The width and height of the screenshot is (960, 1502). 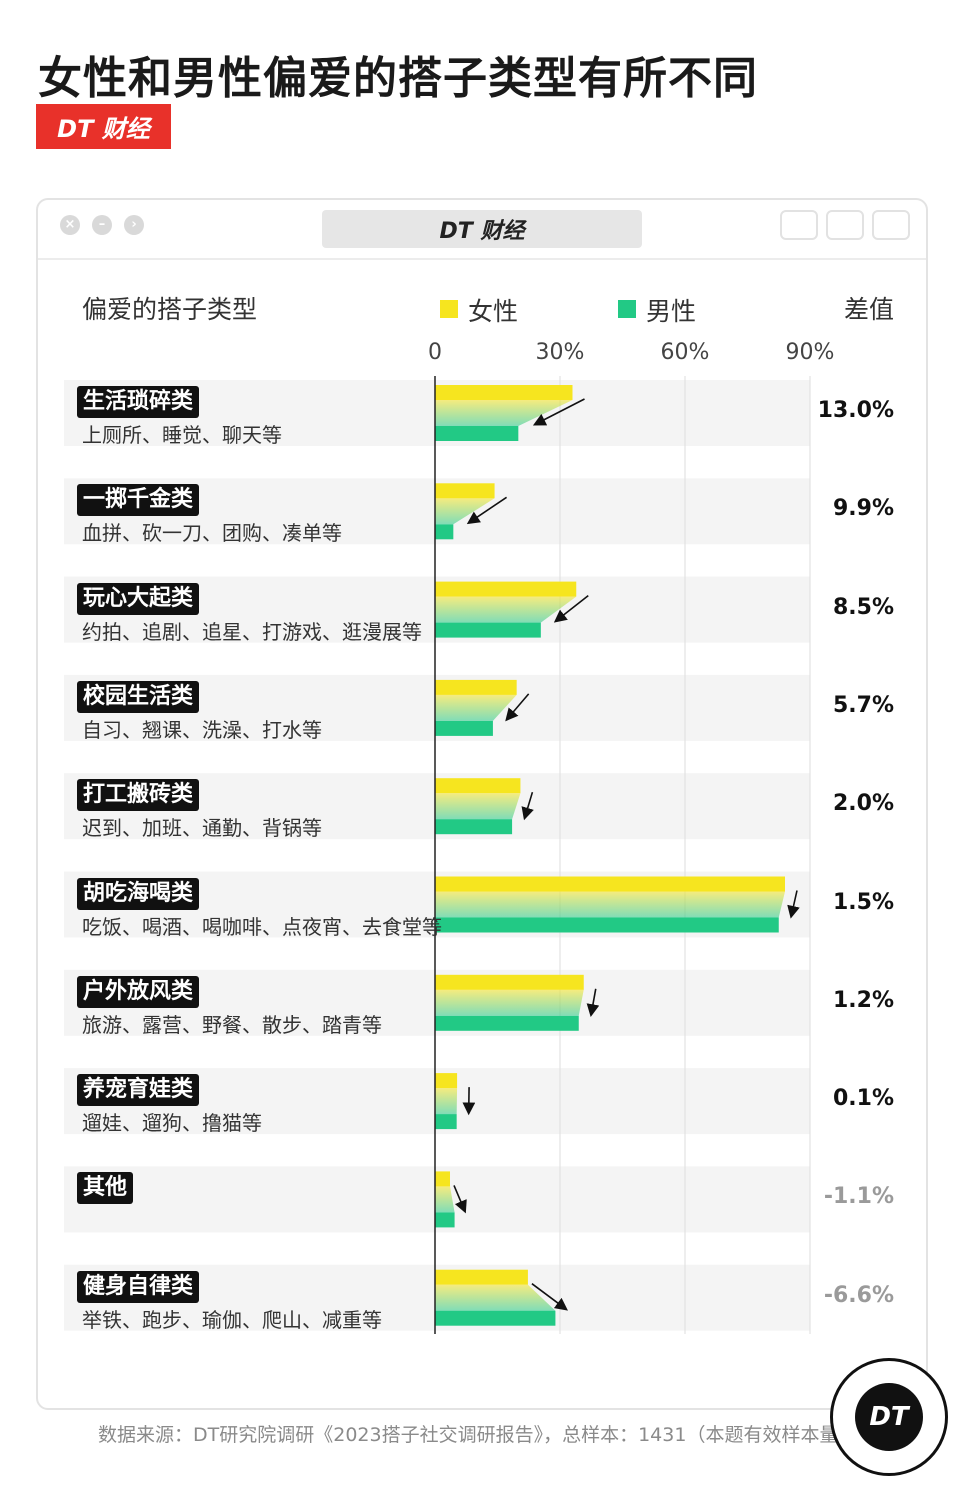 What do you see at coordinates (869, 309) in the screenshot?
I see `diff-header: 差值` at bounding box center [869, 309].